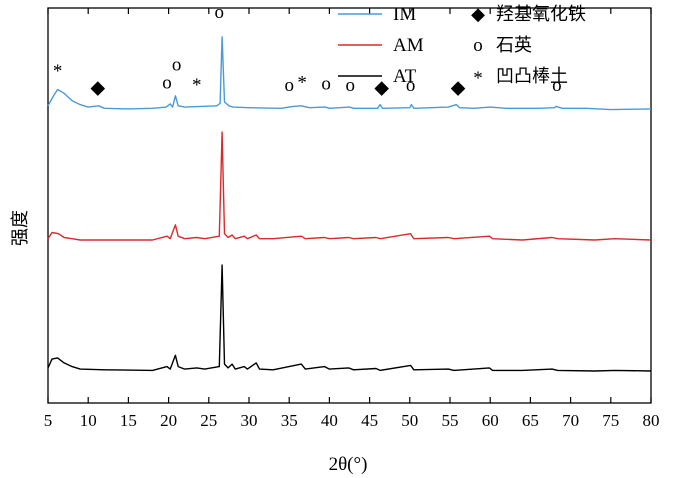  I want to click on x-tick-label: 35, so click(289, 420).